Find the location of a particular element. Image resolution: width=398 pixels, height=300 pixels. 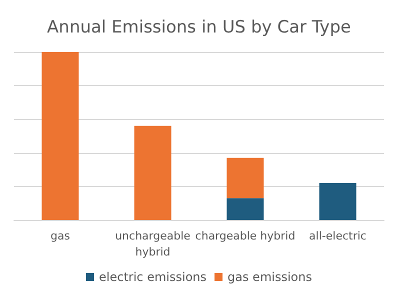

x-tick-label: all-electric is located at coordinates (337, 236).